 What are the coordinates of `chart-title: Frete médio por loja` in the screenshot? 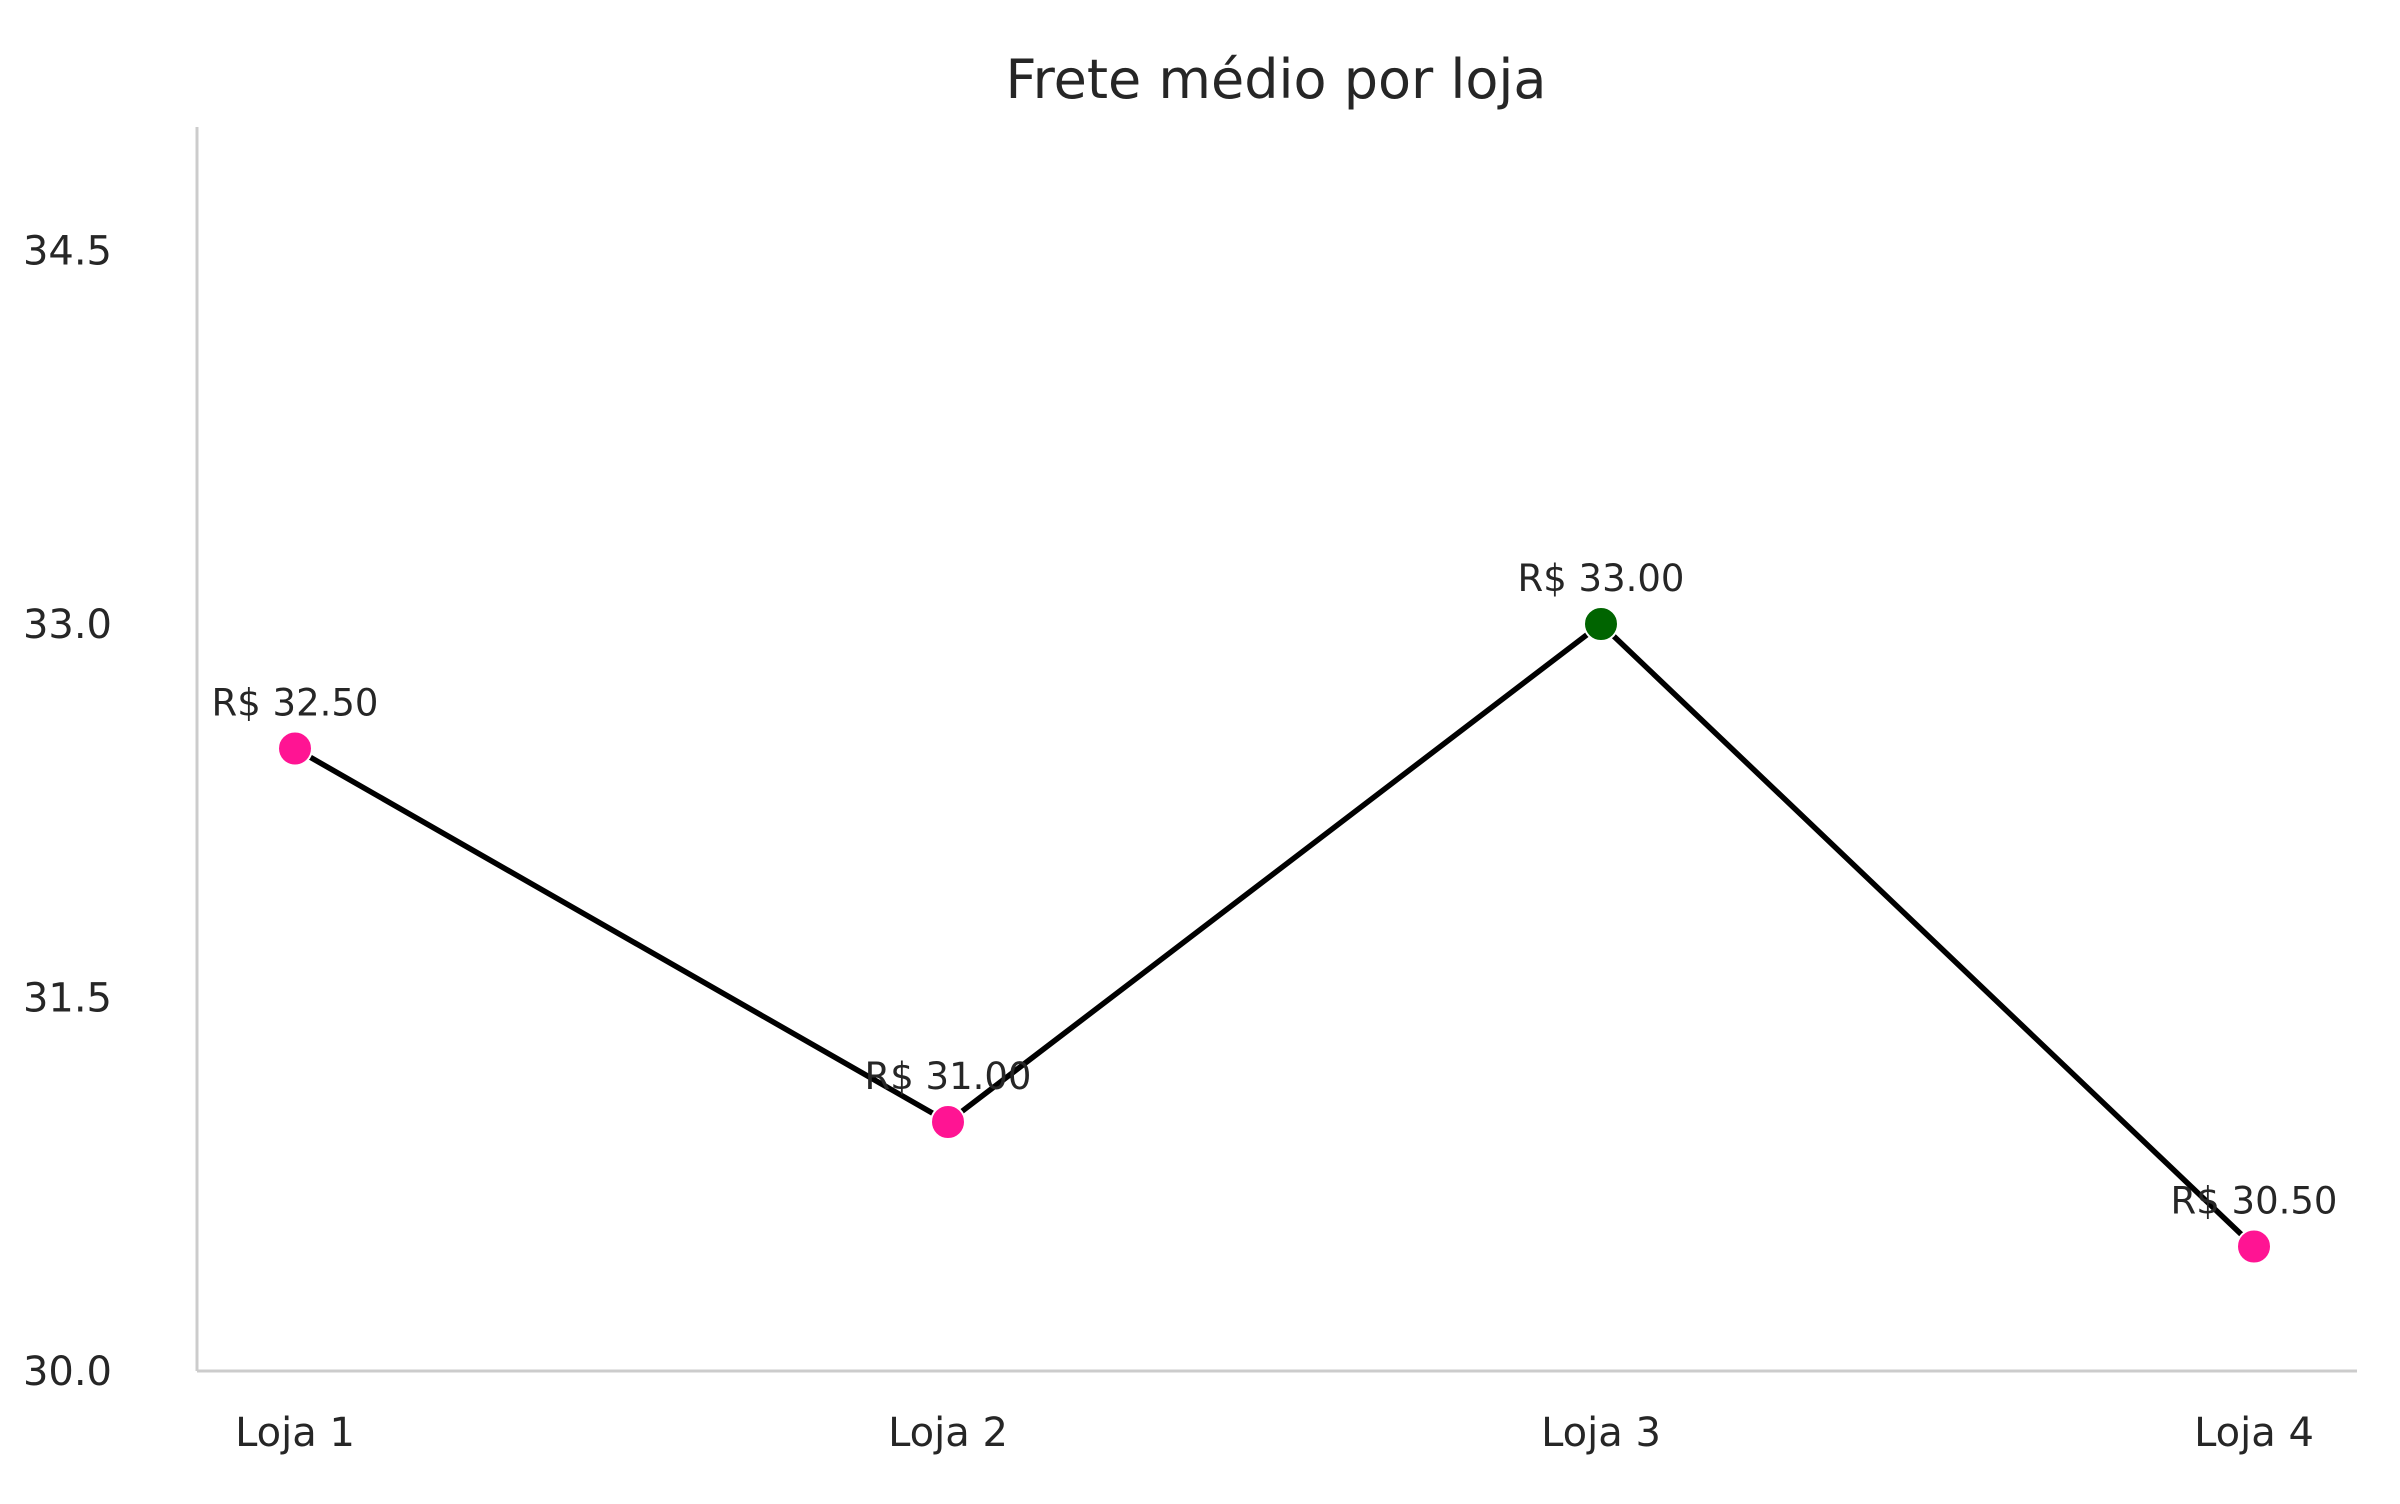 It's located at (1275, 79).